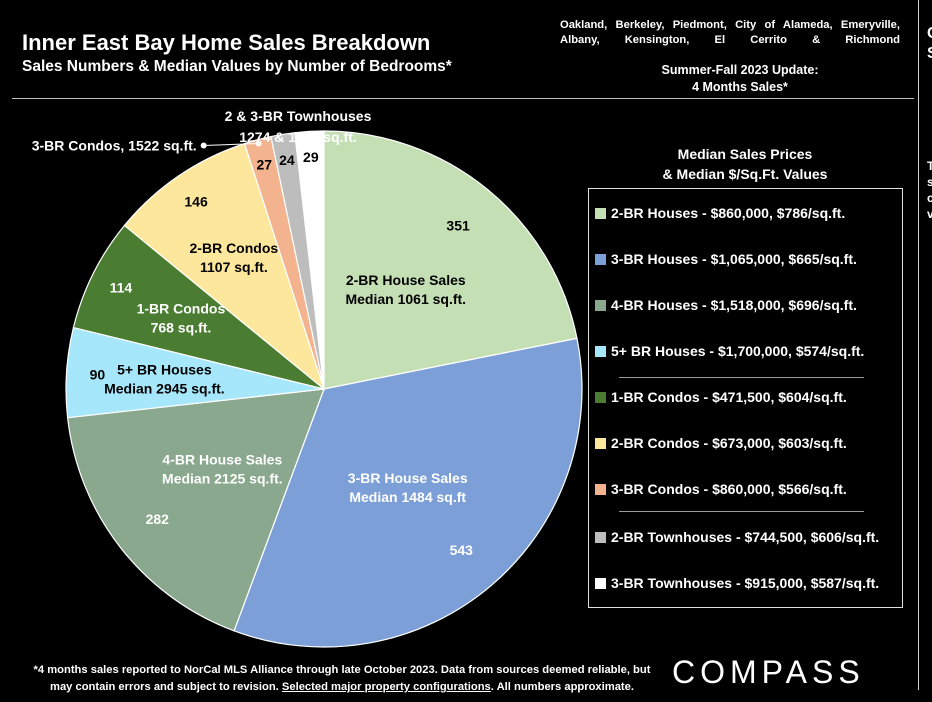 Image resolution: width=932 pixels, height=702 pixels. I want to click on slice-label-line-2: 1107 sq.ft., so click(234, 267).